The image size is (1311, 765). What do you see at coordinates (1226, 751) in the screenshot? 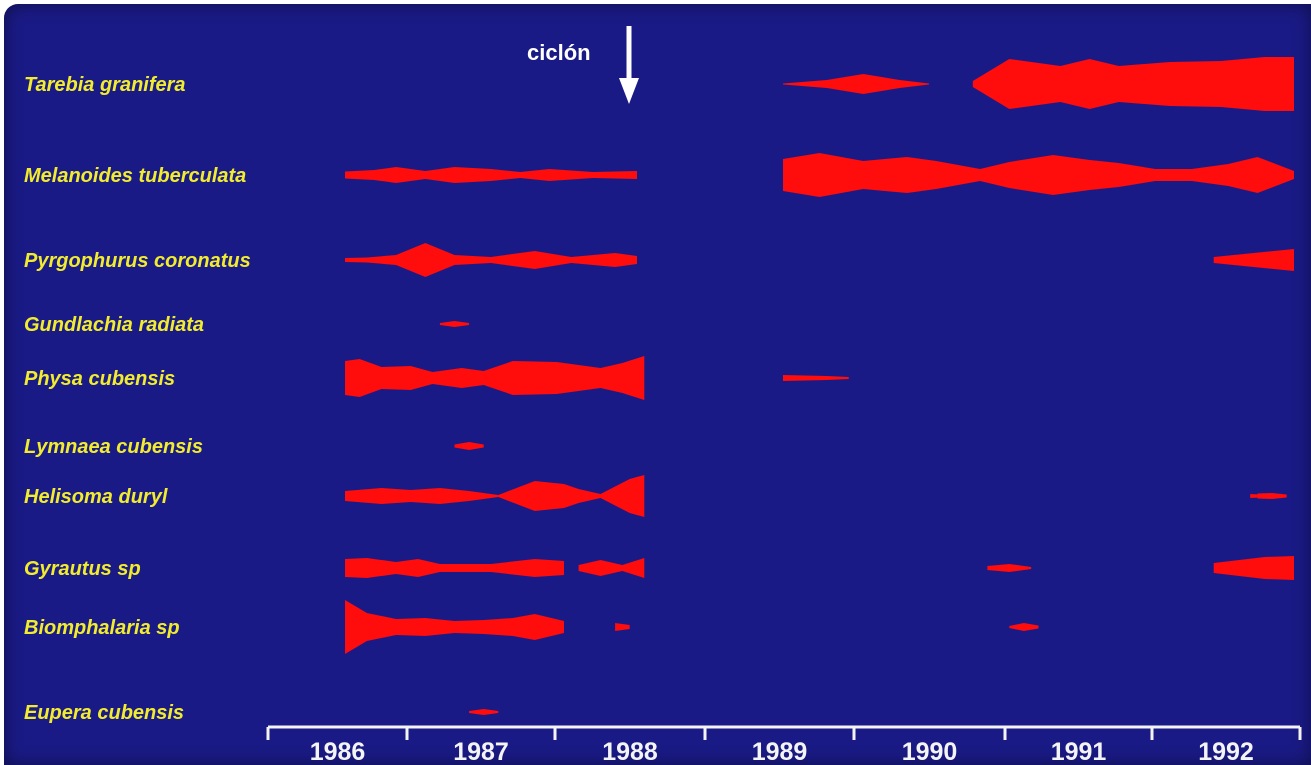
I see `x-tick-label: 1992` at bounding box center [1226, 751].